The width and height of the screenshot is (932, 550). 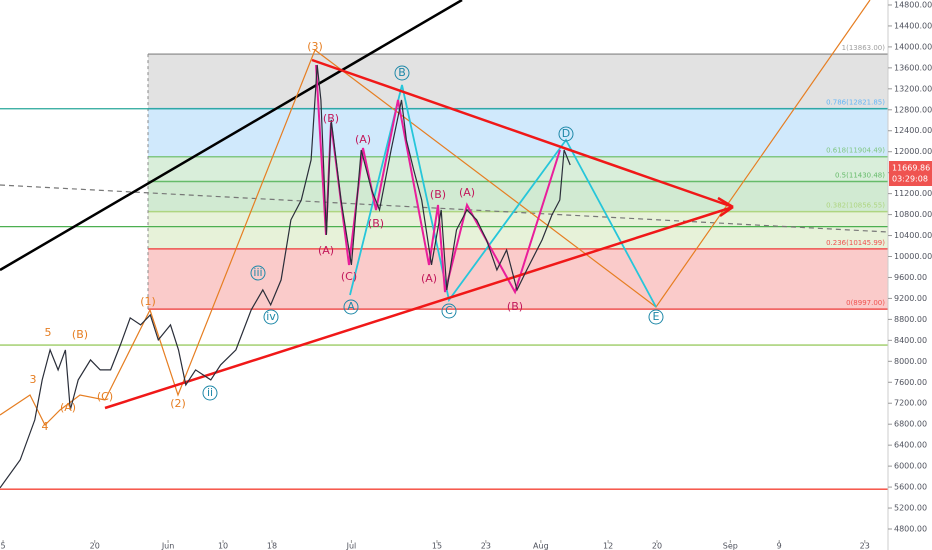 I want to click on wave-label: B, so click(x=402, y=72).